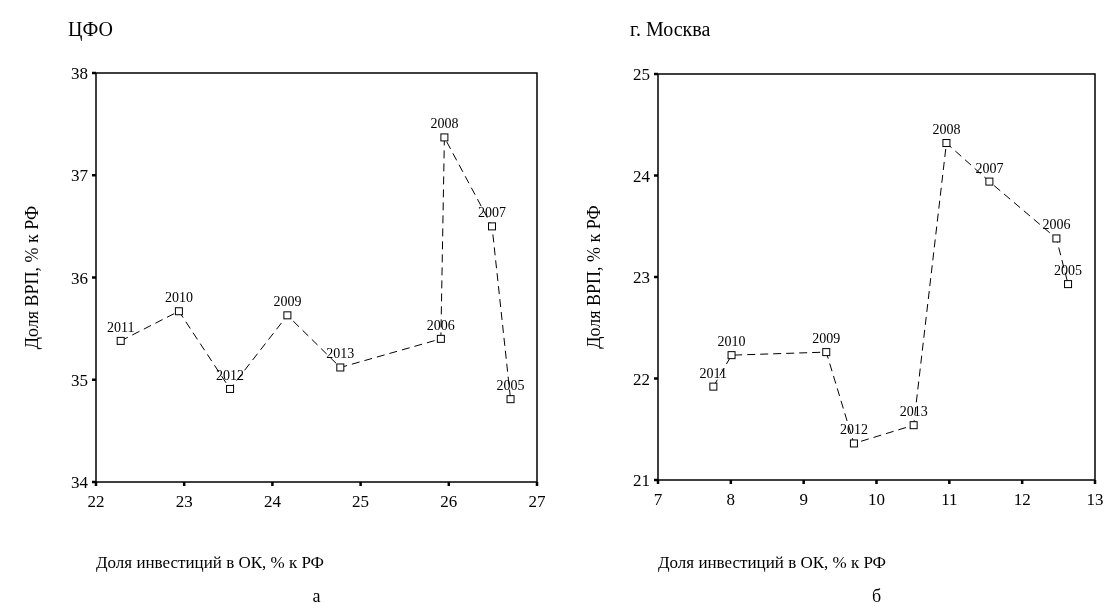 Image resolution: width=1112 pixels, height=614 pixels. What do you see at coordinates (641, 74) in the screenshot?
I see `y-tick-label: 25` at bounding box center [641, 74].